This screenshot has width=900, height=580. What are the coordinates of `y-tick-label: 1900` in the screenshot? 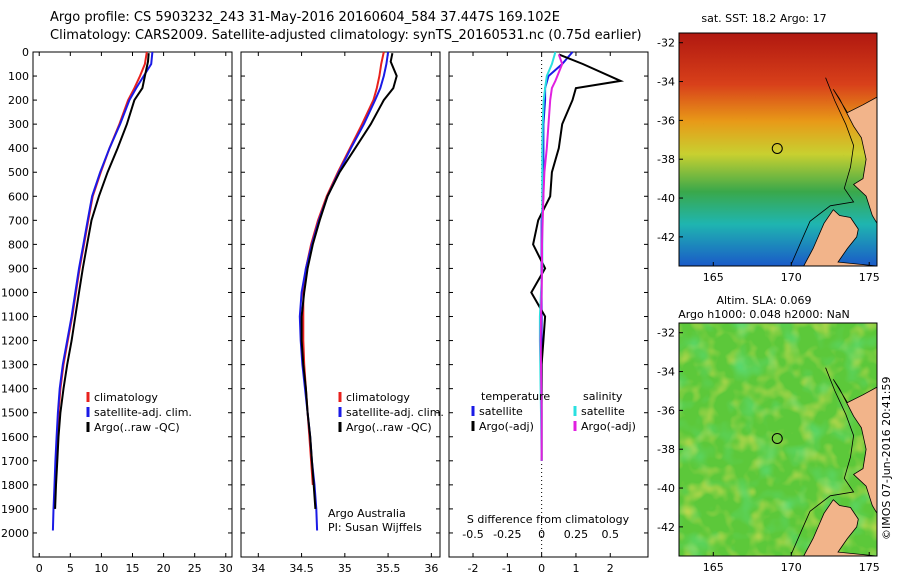 It's located at (15, 509).